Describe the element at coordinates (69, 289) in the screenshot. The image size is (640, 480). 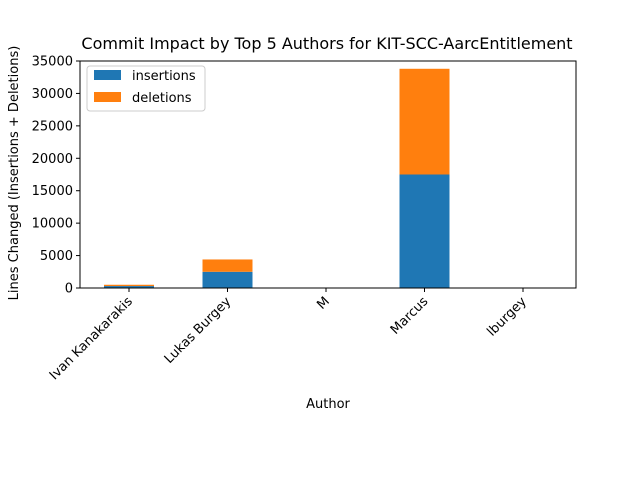
I see `y-tick-label: 0` at that location.